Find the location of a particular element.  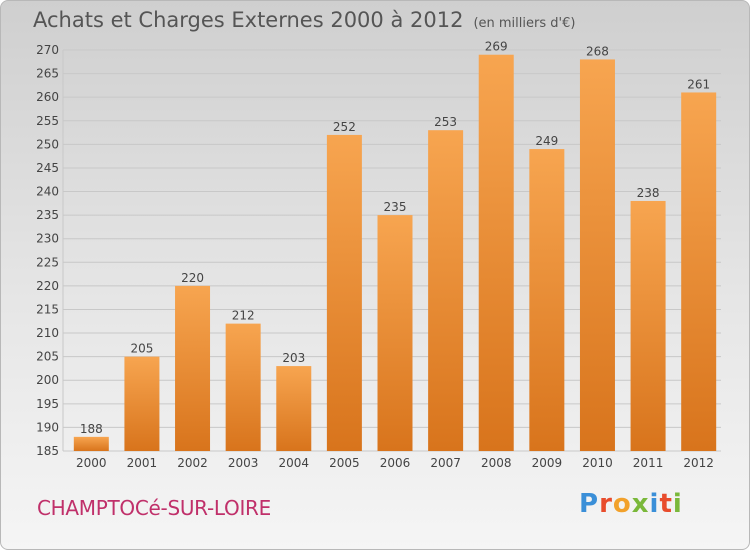

y-tick-label: 235 is located at coordinates (47, 215).